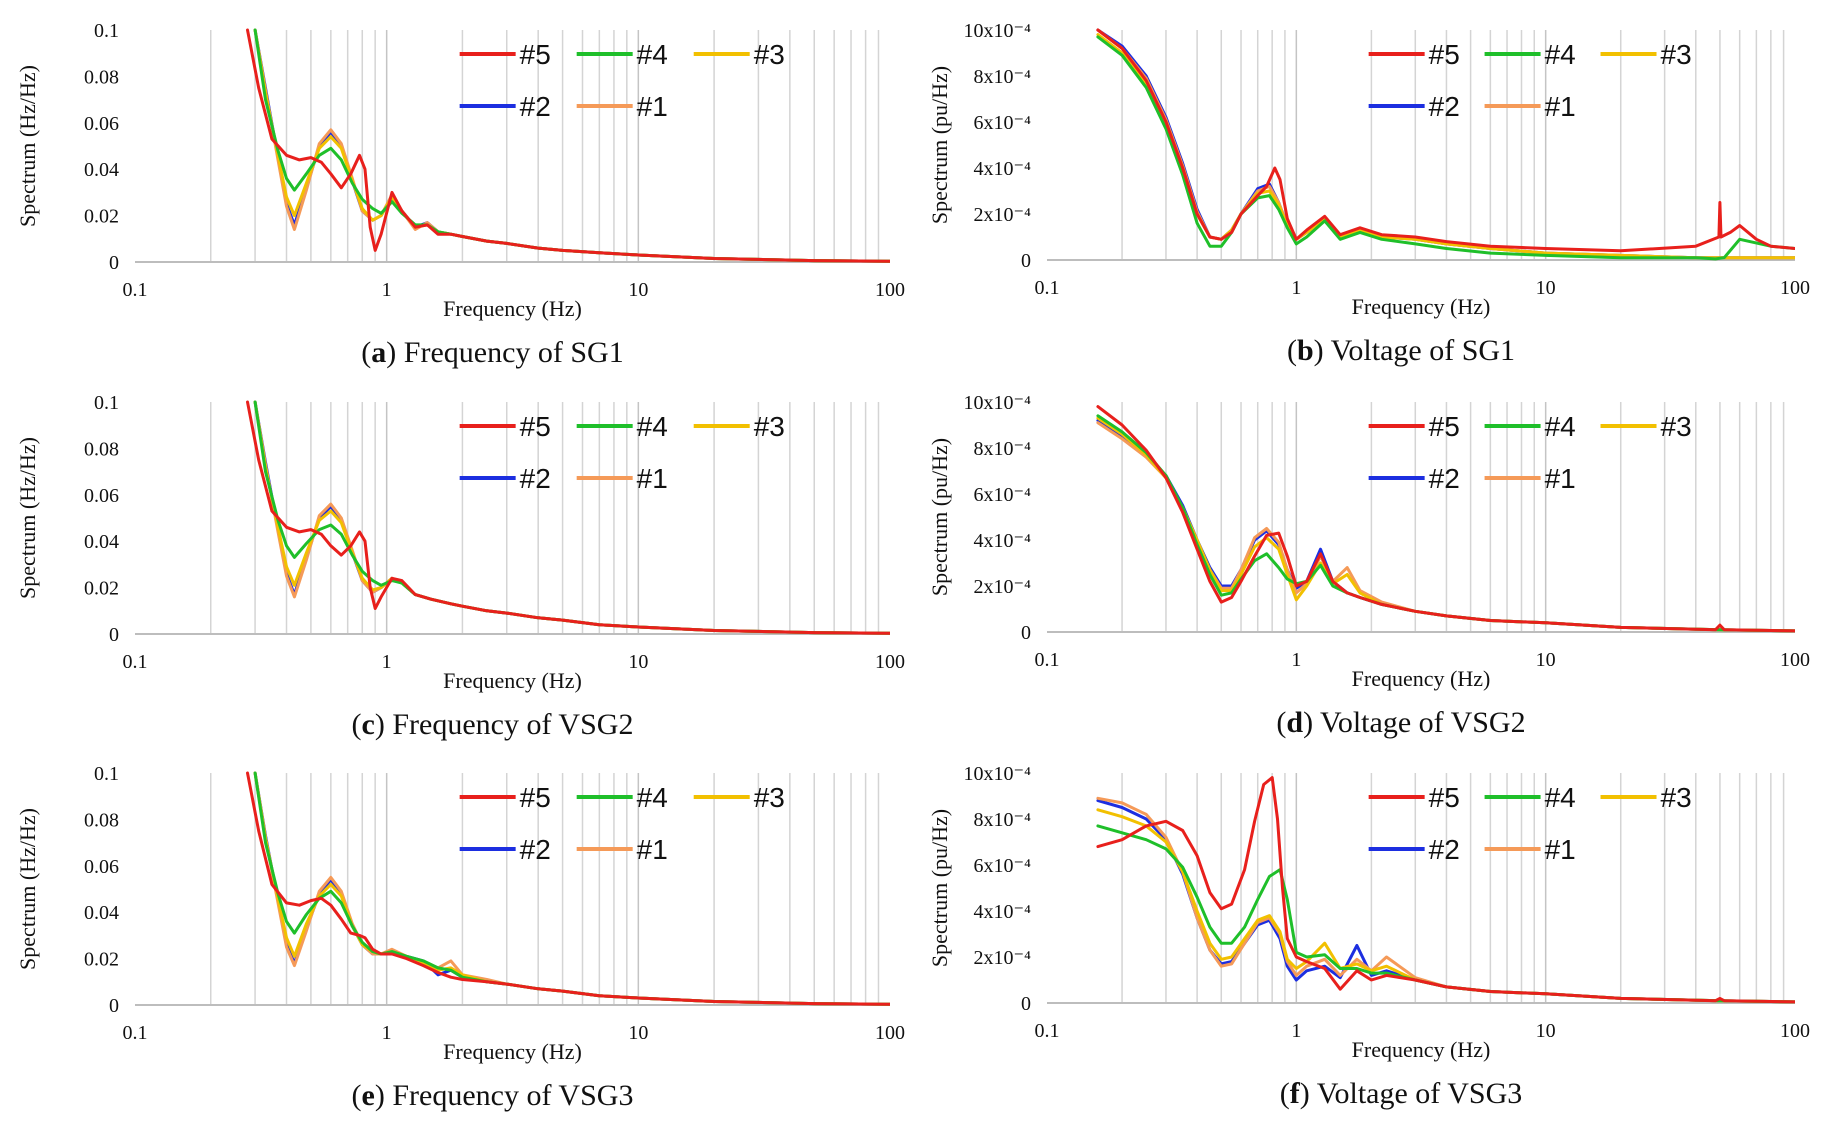 The width and height of the screenshot is (1822, 1132). What do you see at coordinates (509, 352) in the screenshot?
I see `caption-text: Frequency of SG1` at bounding box center [509, 352].